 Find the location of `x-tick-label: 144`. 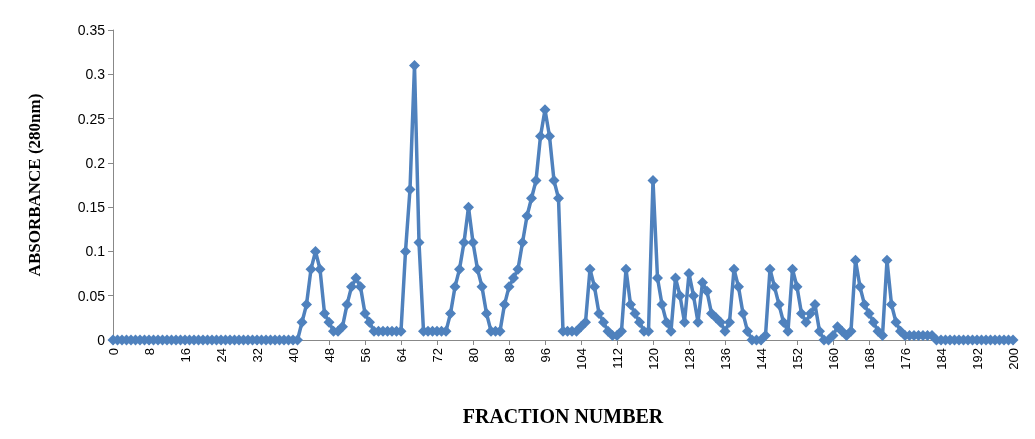

x-tick-label: 144 is located at coordinates (761, 359).